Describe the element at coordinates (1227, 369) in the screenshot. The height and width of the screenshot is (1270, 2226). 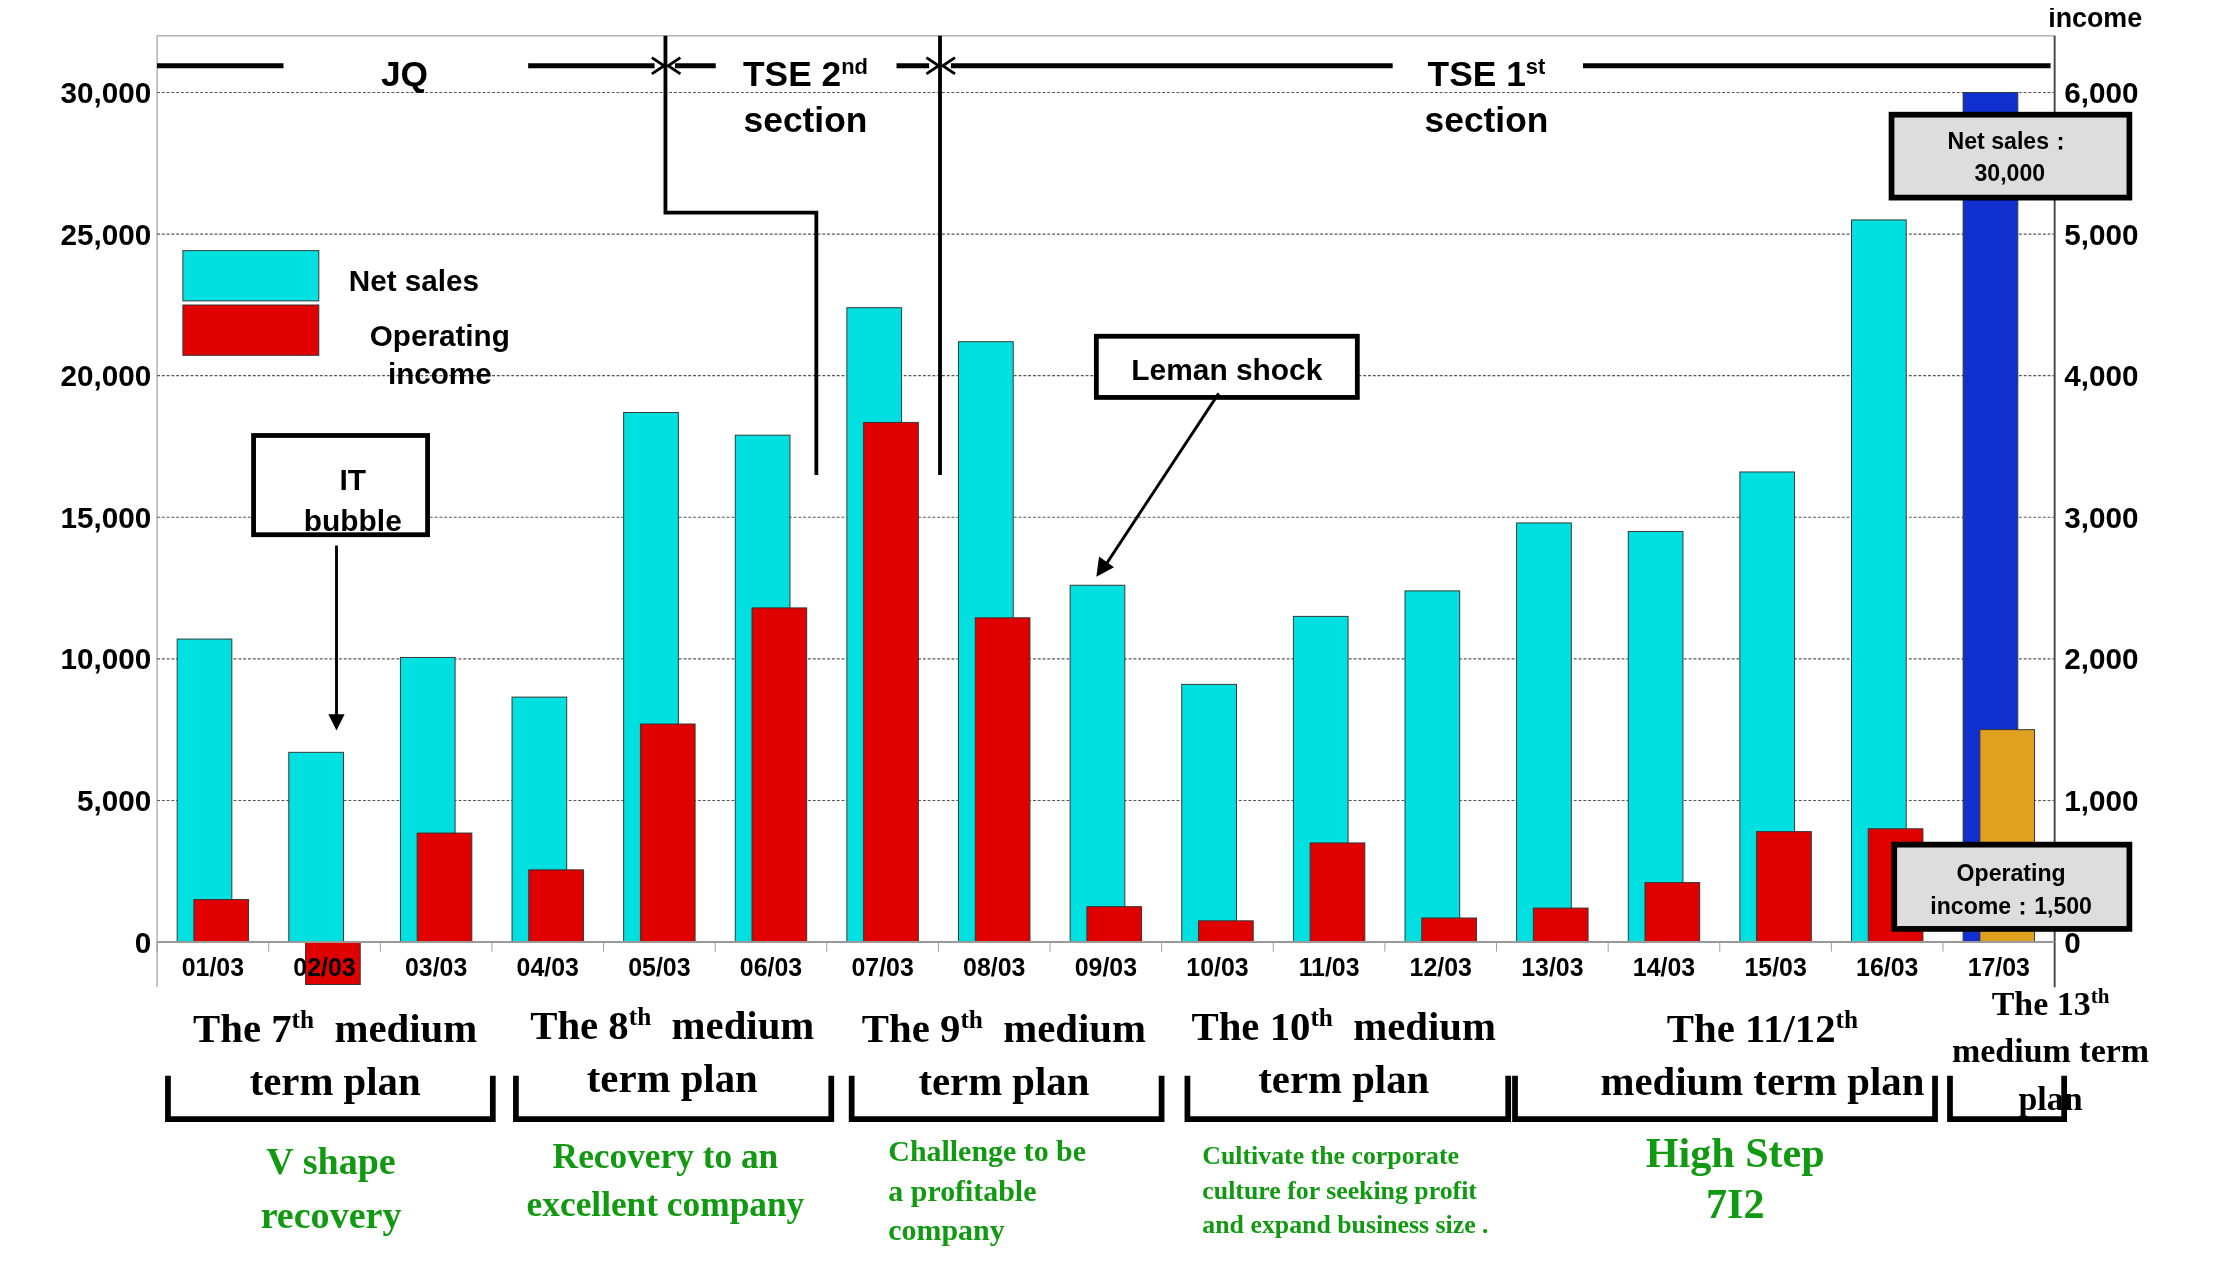
I see `annotation: Leman shock` at that location.